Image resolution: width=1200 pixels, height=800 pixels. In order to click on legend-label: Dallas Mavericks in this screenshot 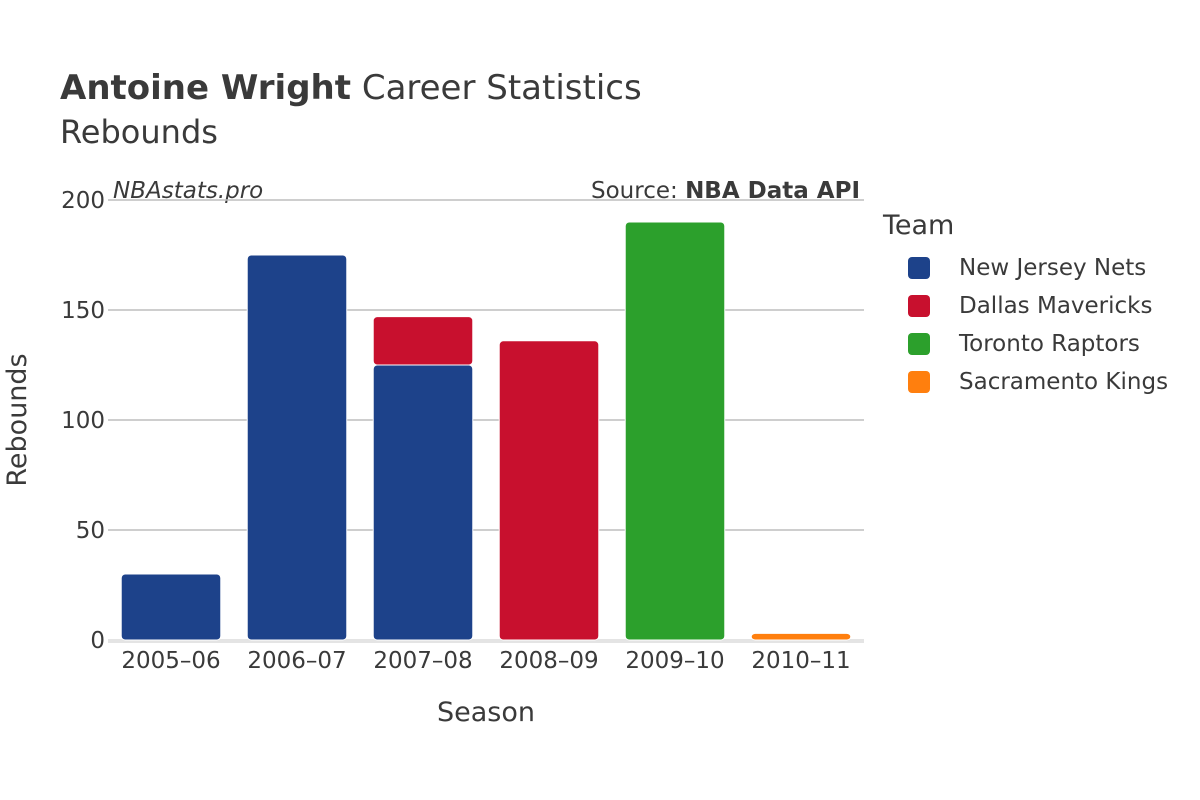, I will do `click(1056, 306)`.